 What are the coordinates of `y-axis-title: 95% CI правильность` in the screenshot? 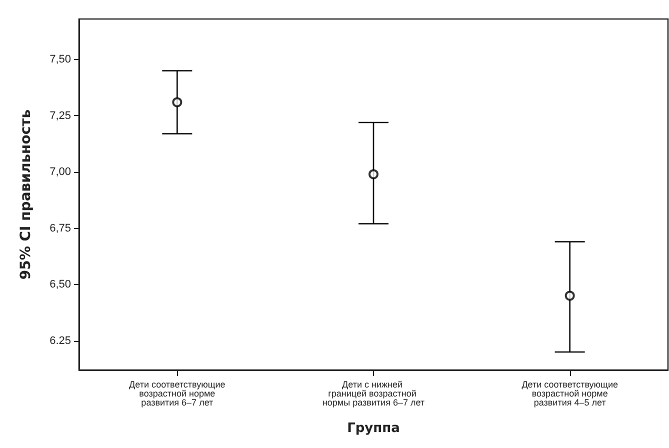 It's located at (26, 194).